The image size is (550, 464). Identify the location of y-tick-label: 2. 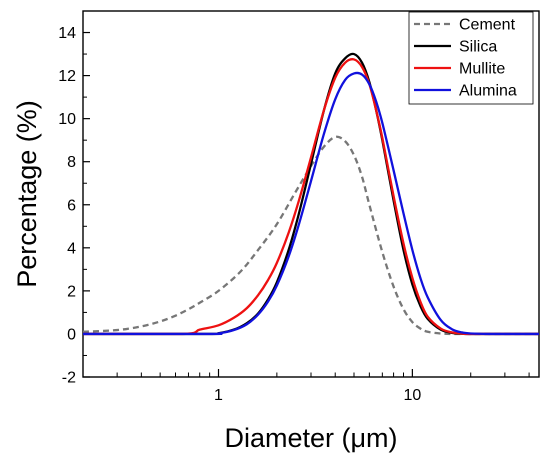
(71, 291).